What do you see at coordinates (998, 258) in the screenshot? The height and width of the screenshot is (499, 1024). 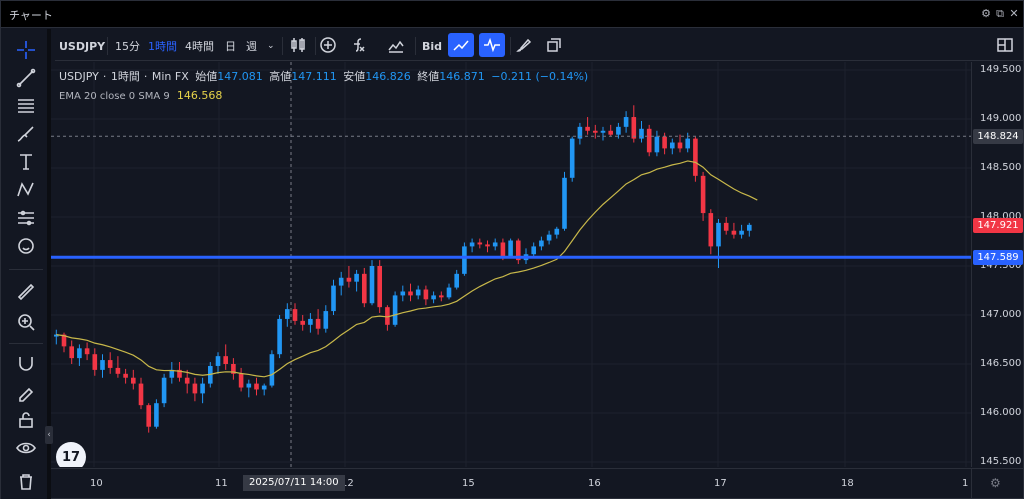 I see `hline-price-label: 147.589` at bounding box center [998, 258].